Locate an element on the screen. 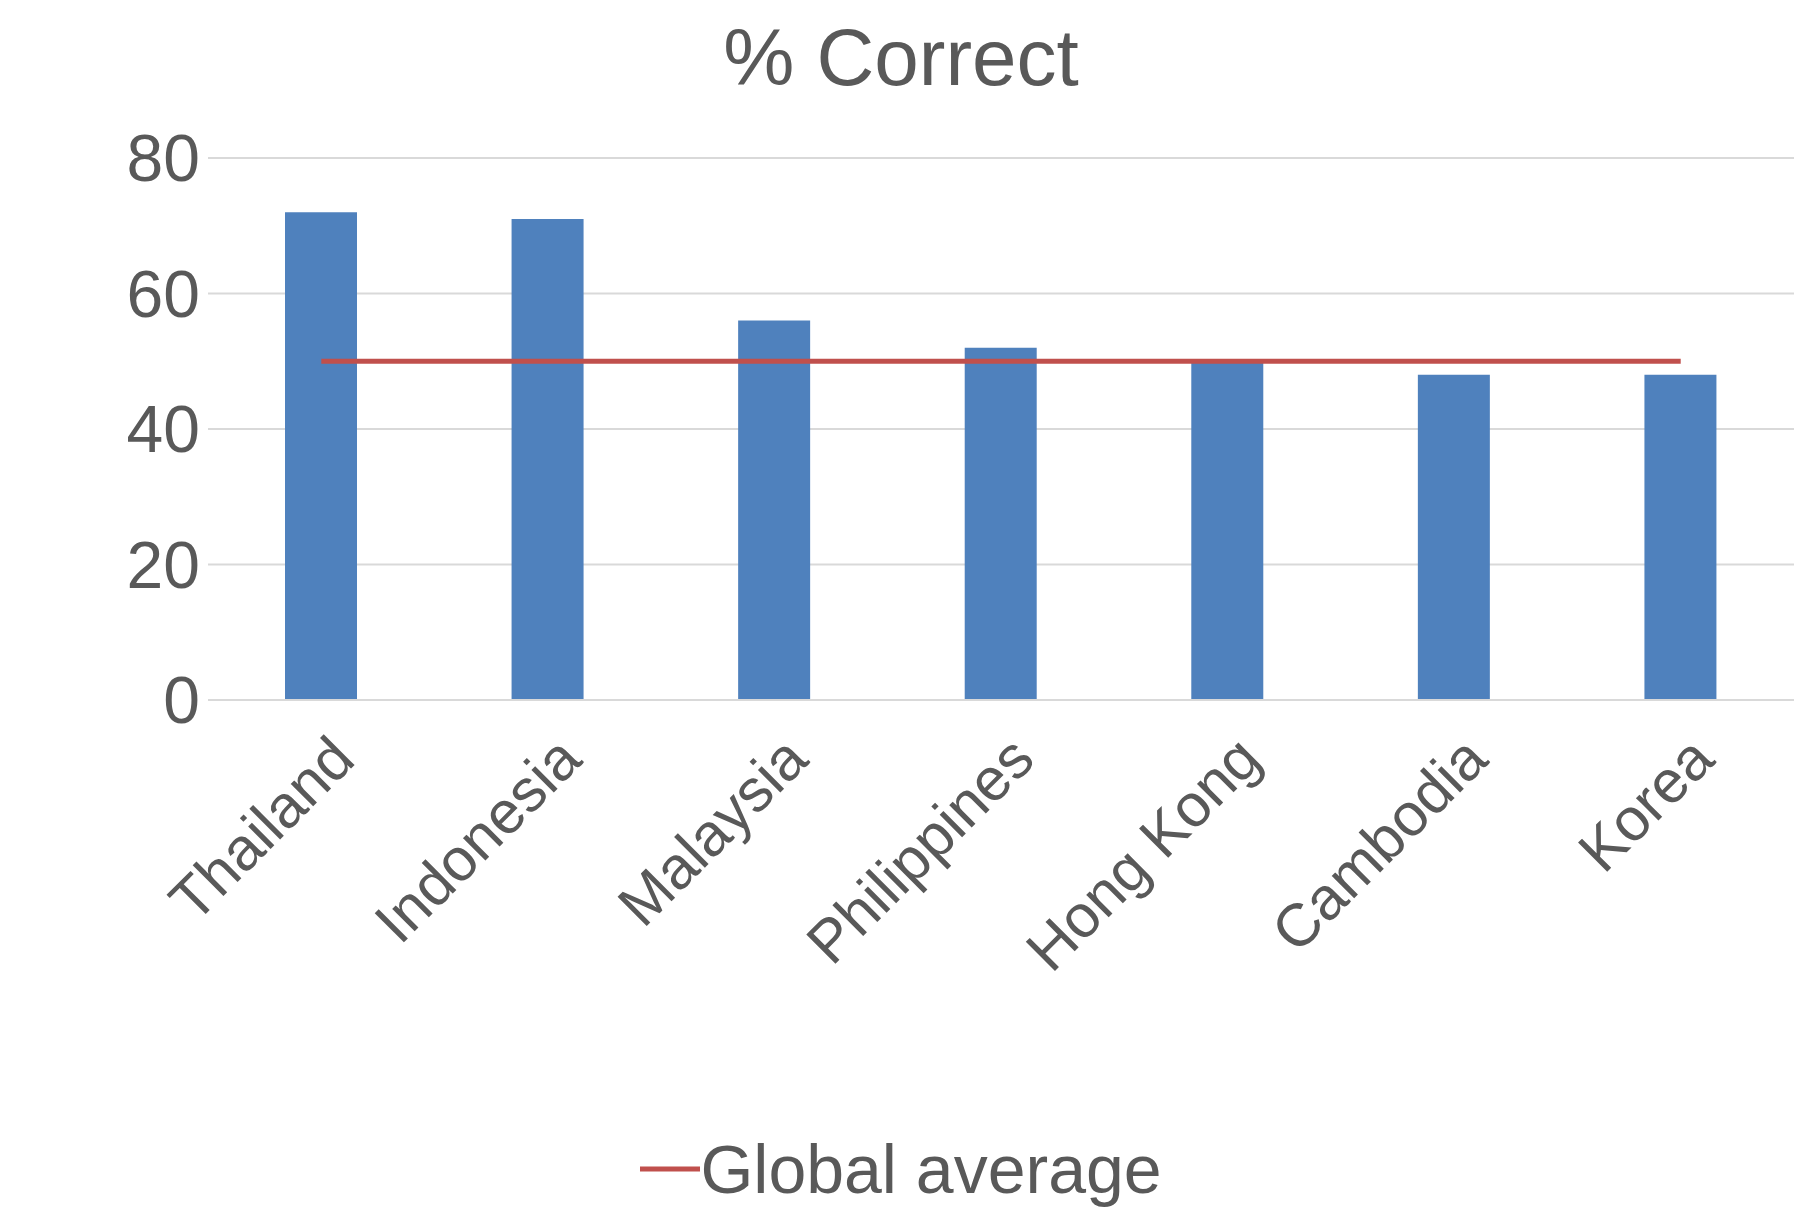 Image resolution: width=1802 pixels, height=1223 pixels. y-tick-label: 60 is located at coordinates (163, 293).